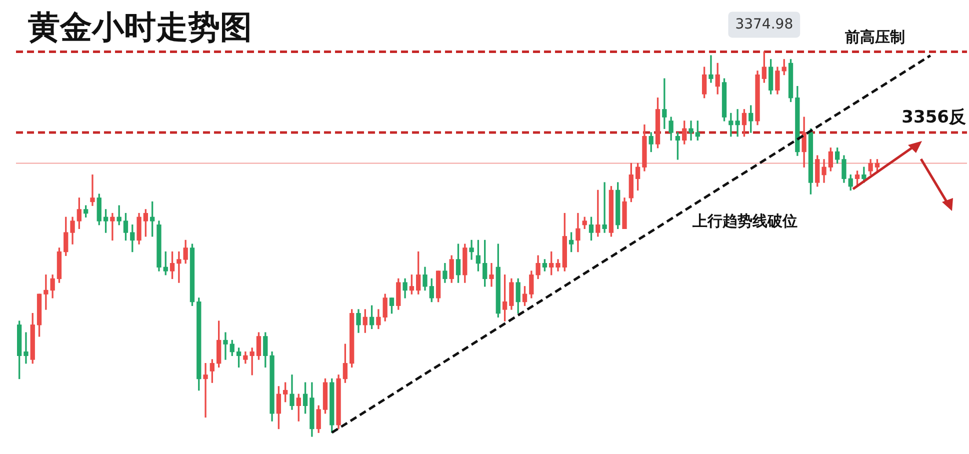 The width and height of the screenshot is (969, 454). I want to click on text: 3374.98, so click(764, 24).